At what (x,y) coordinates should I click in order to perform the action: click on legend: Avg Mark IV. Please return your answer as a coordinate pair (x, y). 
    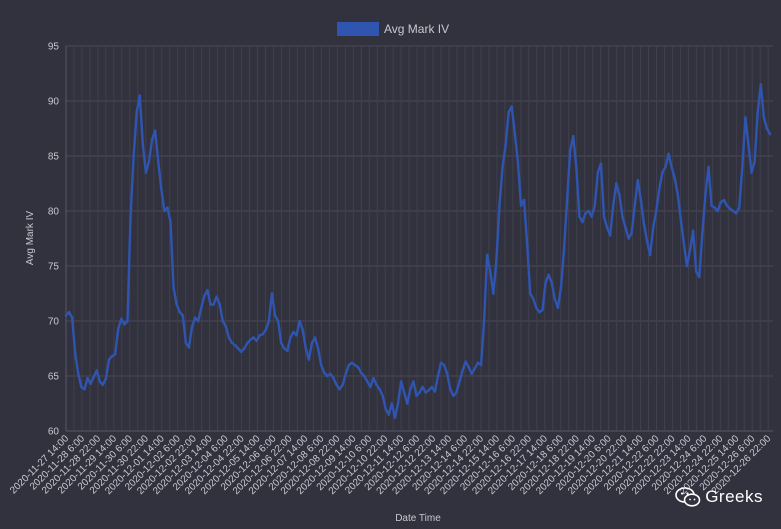
    Looking at the image, I should click on (393, 29).